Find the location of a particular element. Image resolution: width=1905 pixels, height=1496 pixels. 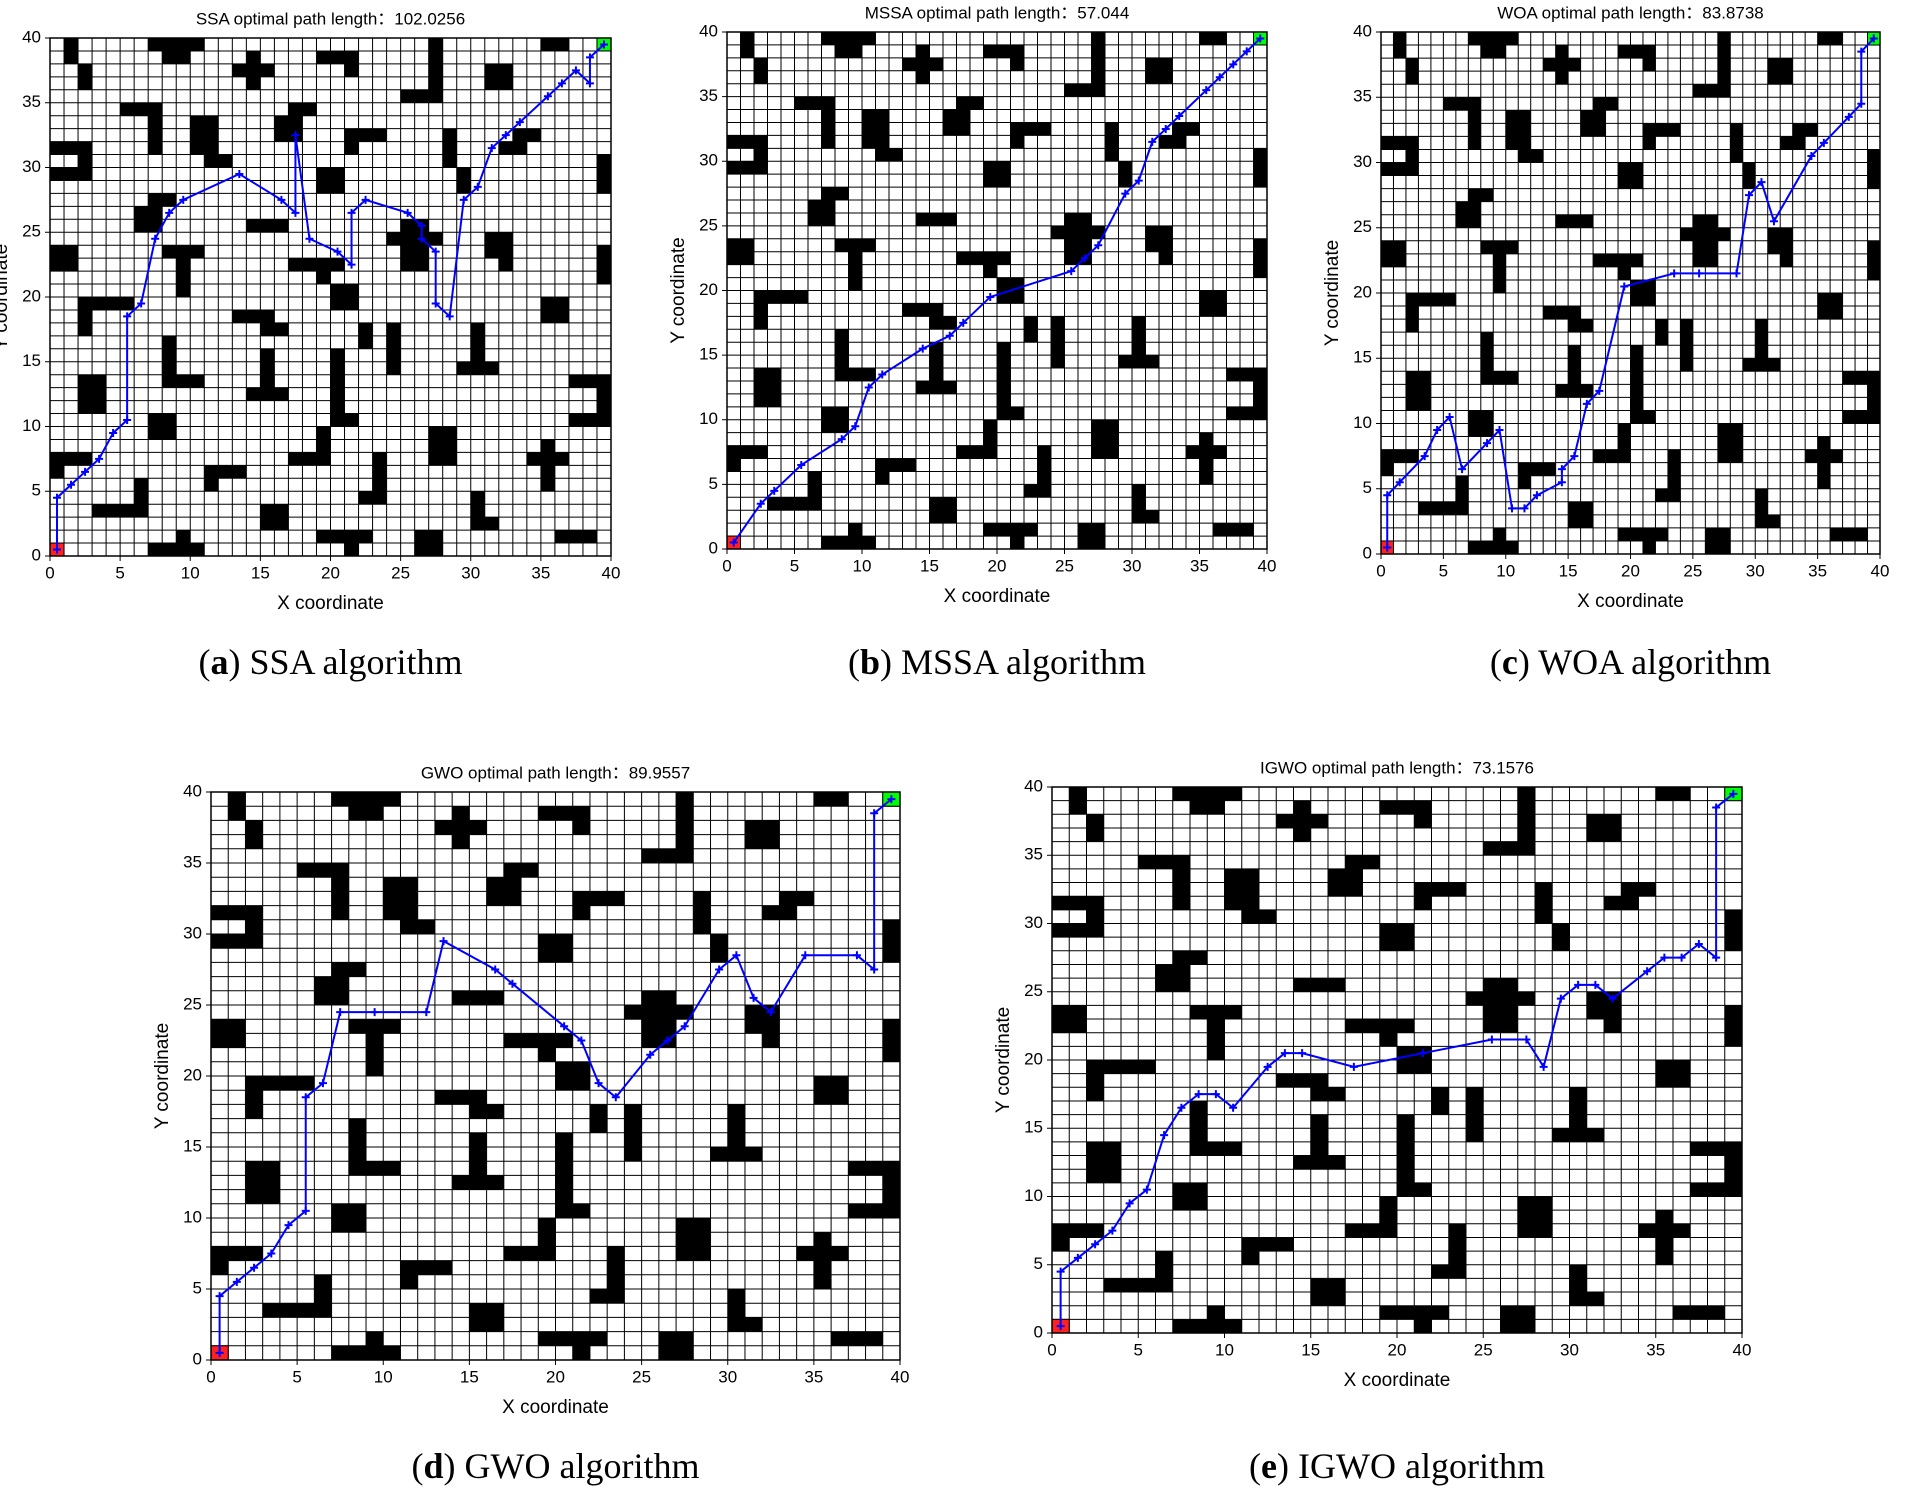

caption-letter: e is located at coordinates (1269, 1466).